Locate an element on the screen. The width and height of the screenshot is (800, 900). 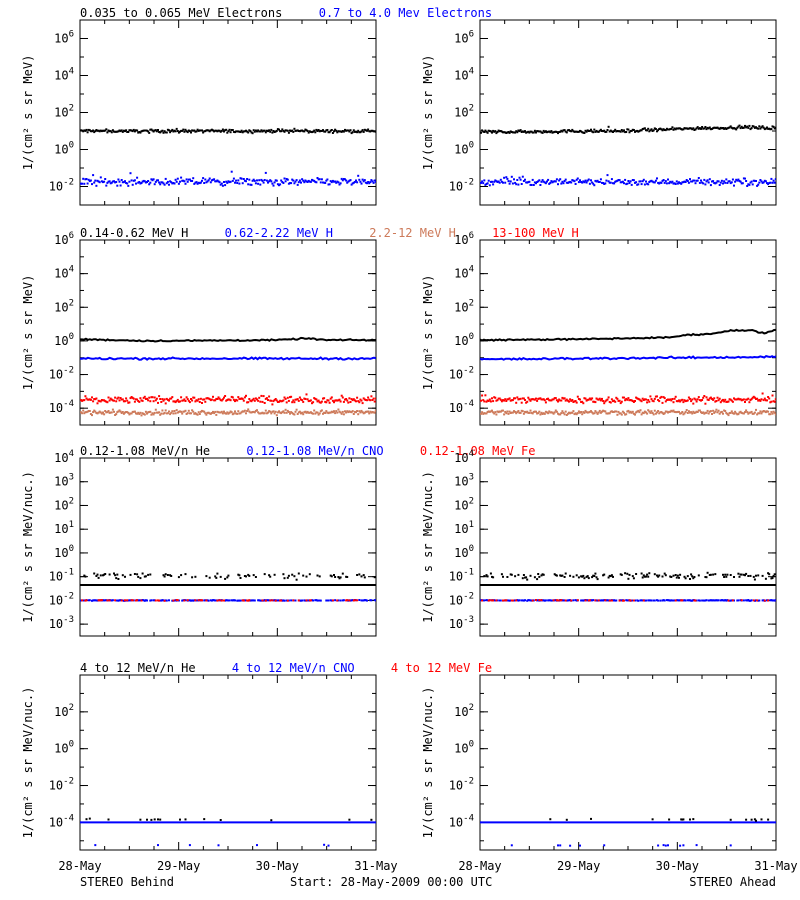
y-tick-exponent: 6 is located at coordinates (71, 35).